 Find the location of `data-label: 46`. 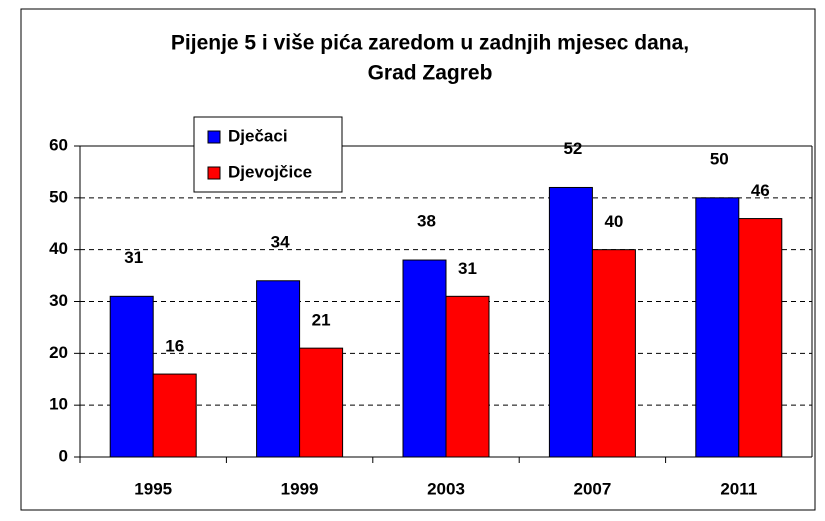

data-label: 46 is located at coordinates (760, 190).